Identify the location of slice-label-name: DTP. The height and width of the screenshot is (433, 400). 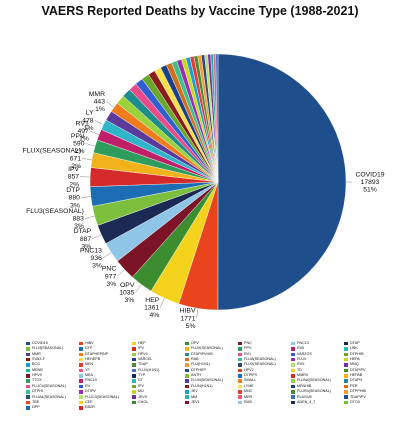
(73, 190).